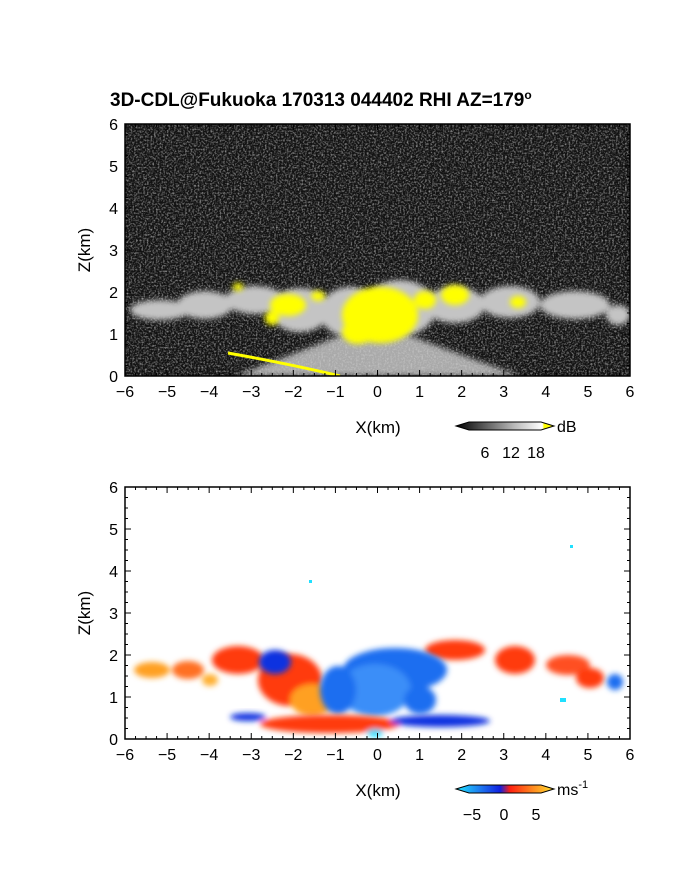 The width and height of the screenshot is (680, 880). What do you see at coordinates (419, 755) in the screenshot?
I see `bottom-x-tick-label: 1` at bounding box center [419, 755].